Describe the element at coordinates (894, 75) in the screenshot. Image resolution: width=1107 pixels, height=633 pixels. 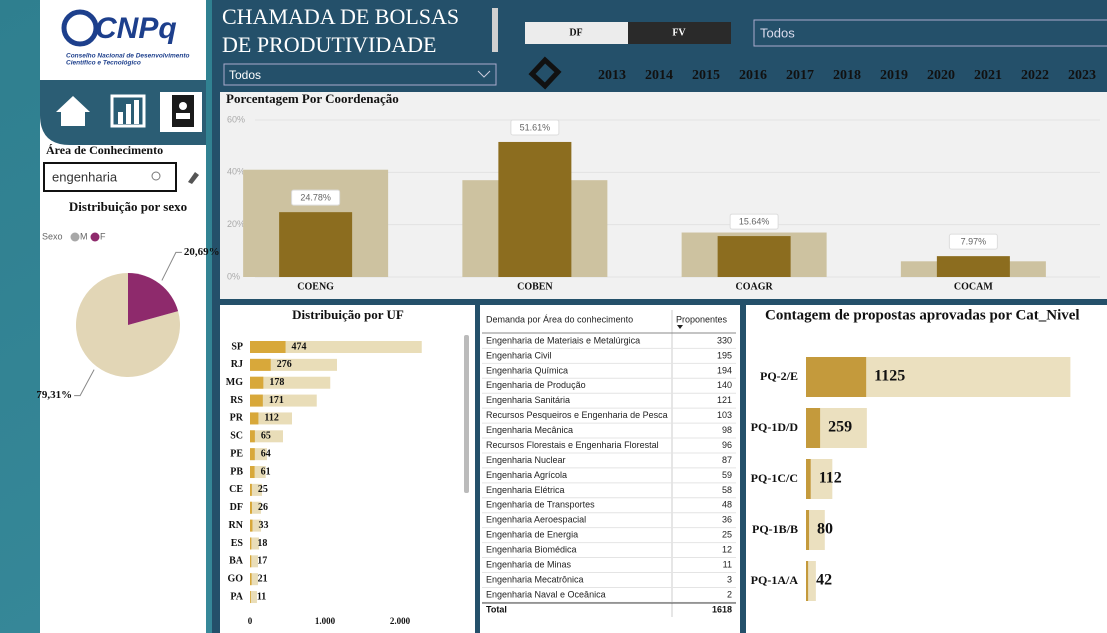
I see `year-option: 2019` at that location.